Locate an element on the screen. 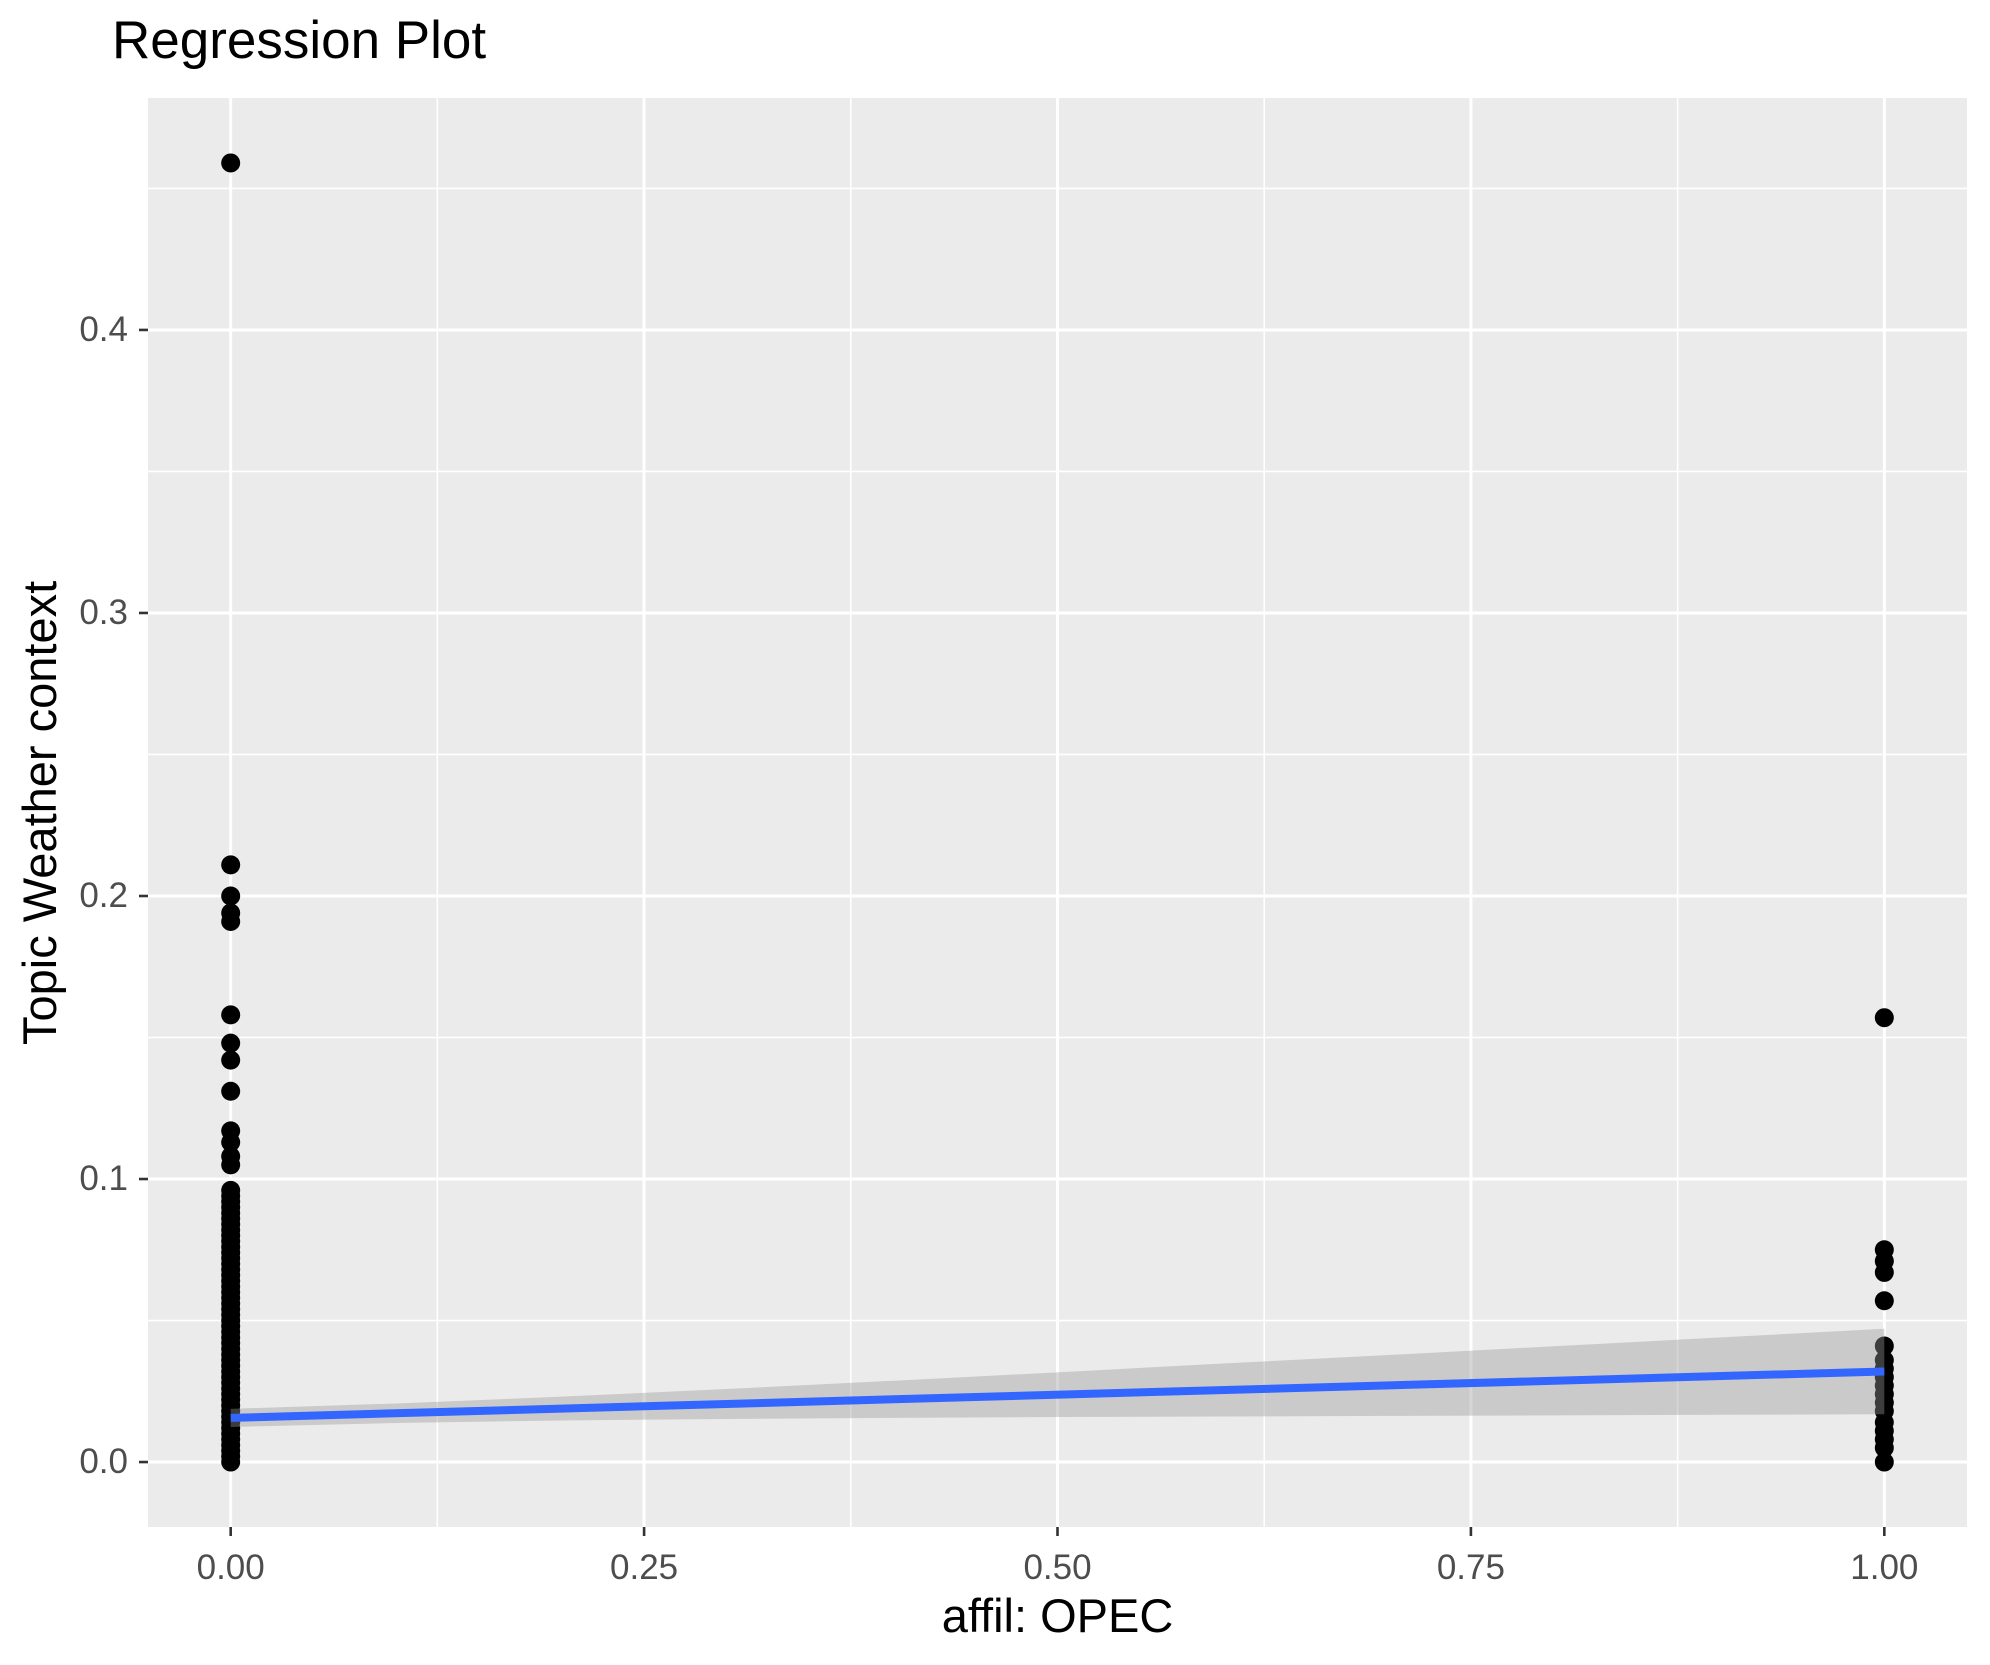 This screenshot has width=1990, height=1665. x-tick-label: 0.75 is located at coordinates (1470, 1567).